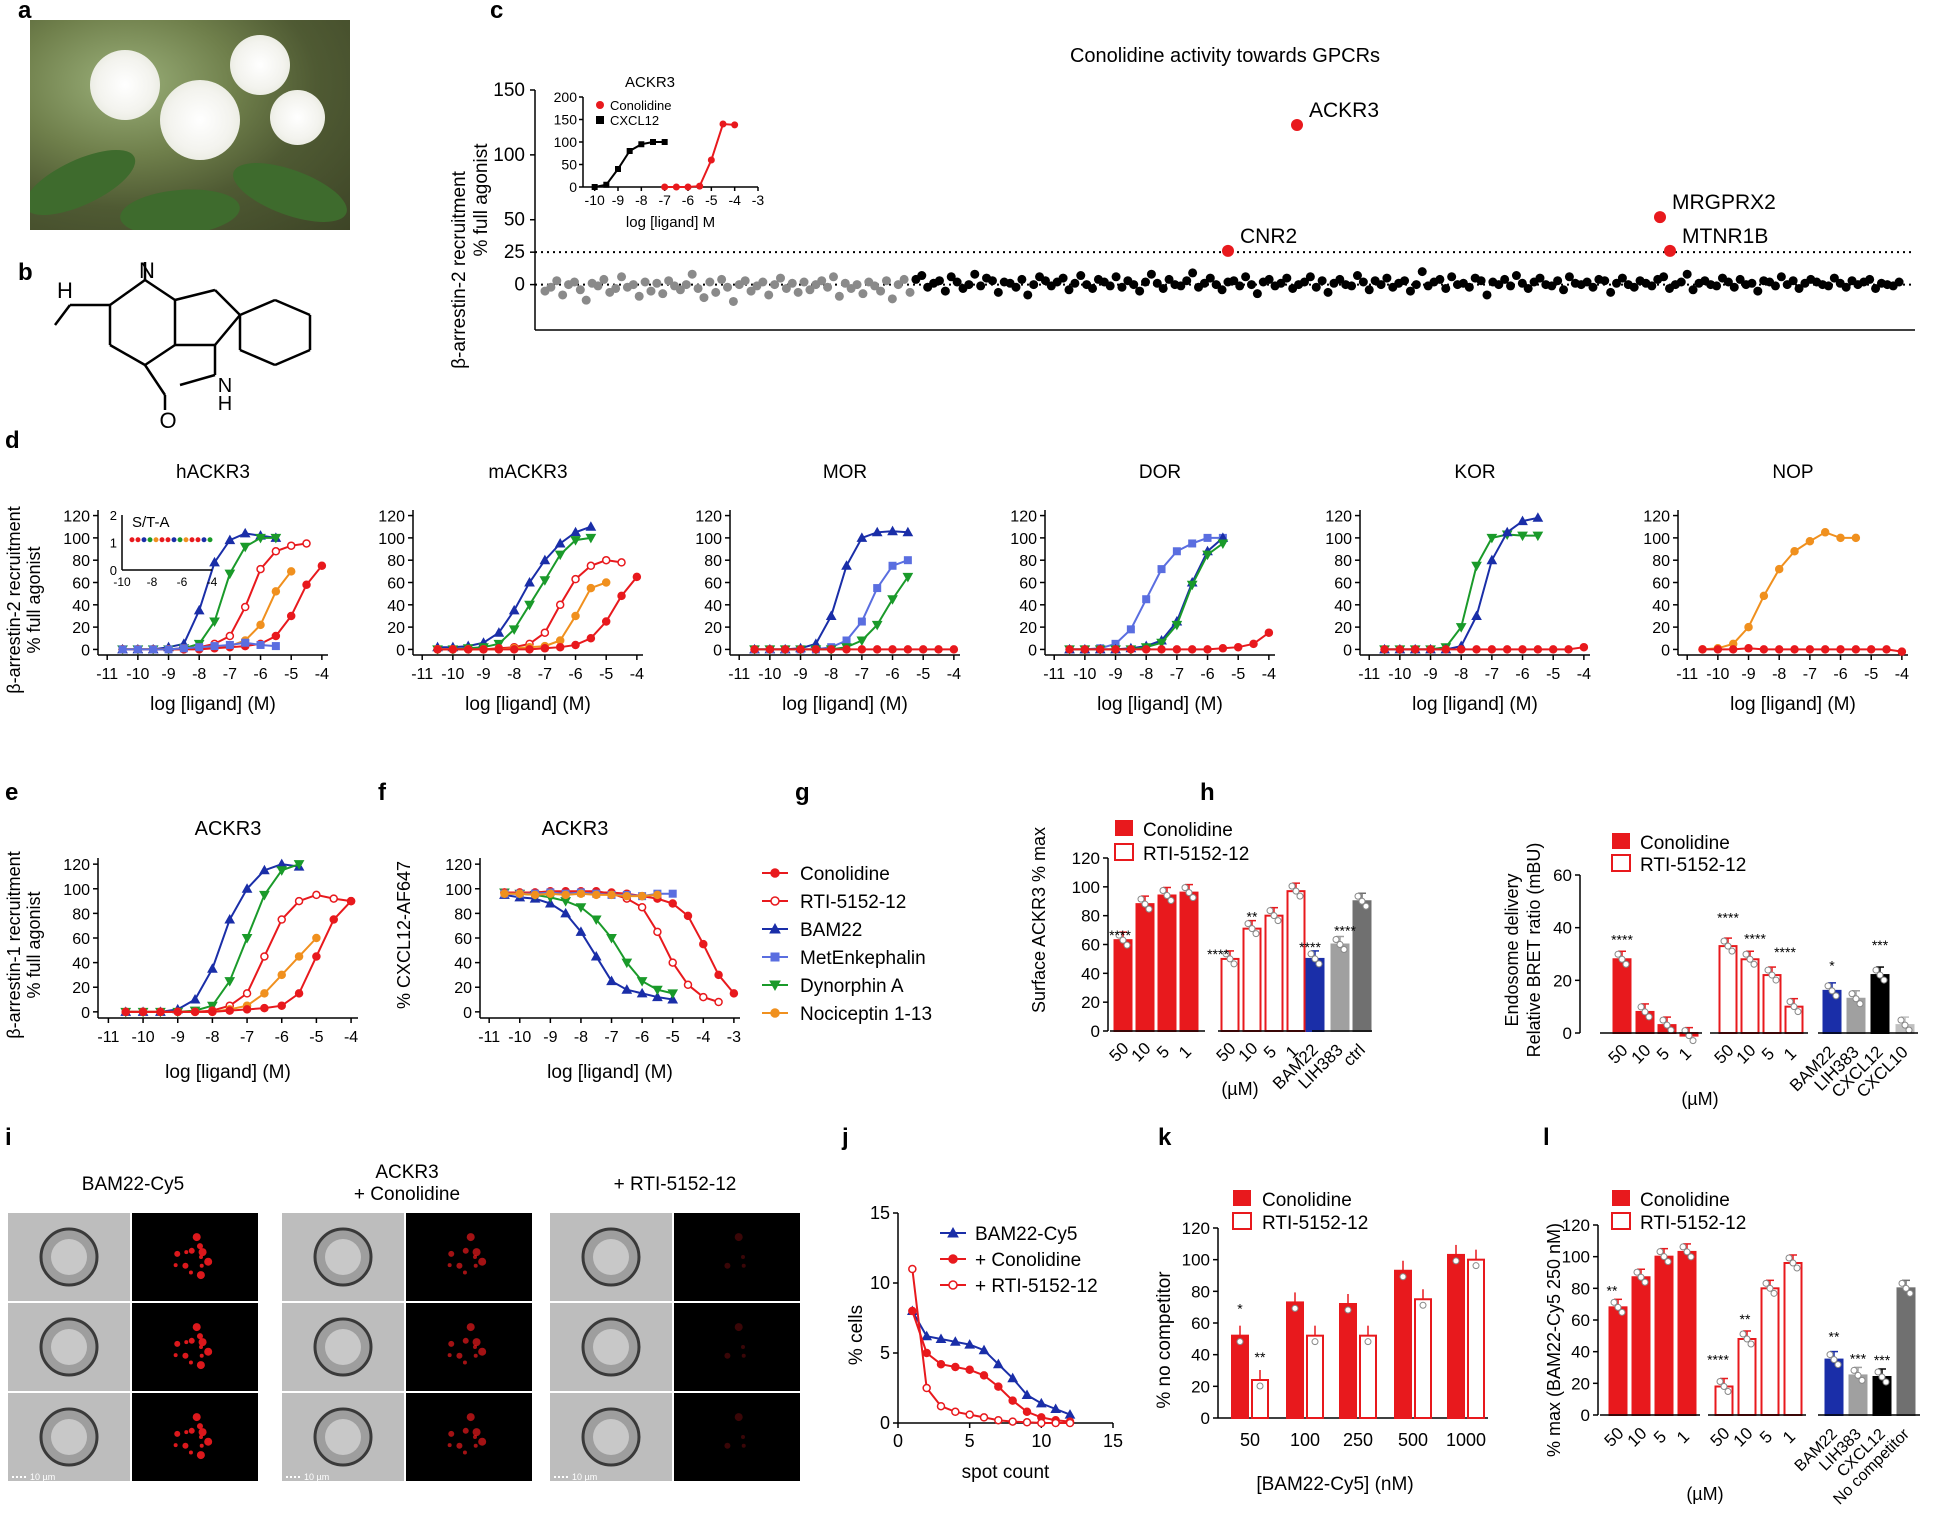  I want to click on y-tick-label: 100, so click(1656, 539).